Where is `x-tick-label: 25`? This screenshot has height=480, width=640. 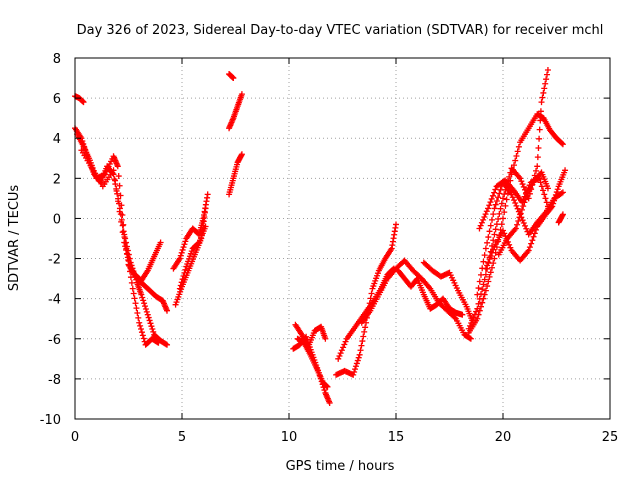
x-tick-label: 25 is located at coordinates (610, 437).